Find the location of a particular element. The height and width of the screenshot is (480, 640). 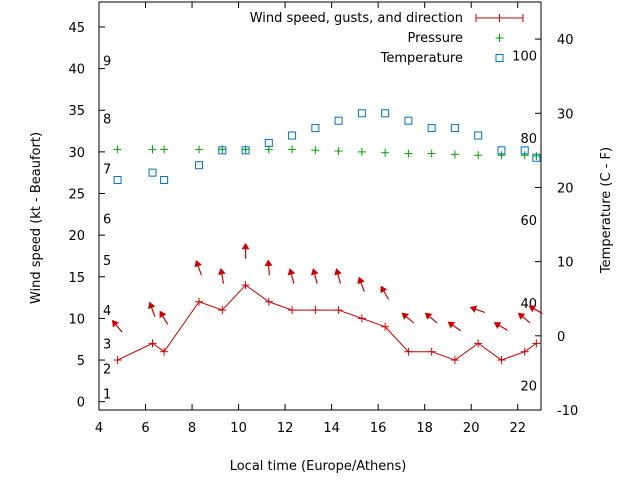

y2-tick-label: 0 is located at coordinates (561, 337).